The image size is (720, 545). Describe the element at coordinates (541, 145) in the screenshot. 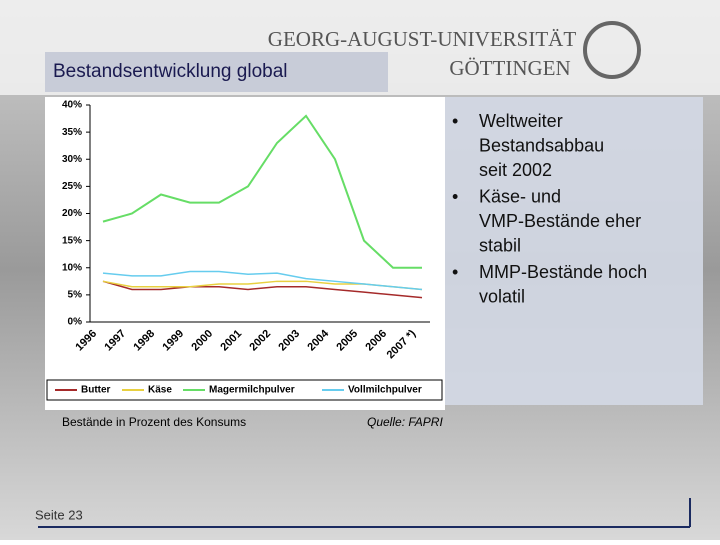

I see `bullet-text: Weltweiter Bestandsabbau seit 2002` at that location.